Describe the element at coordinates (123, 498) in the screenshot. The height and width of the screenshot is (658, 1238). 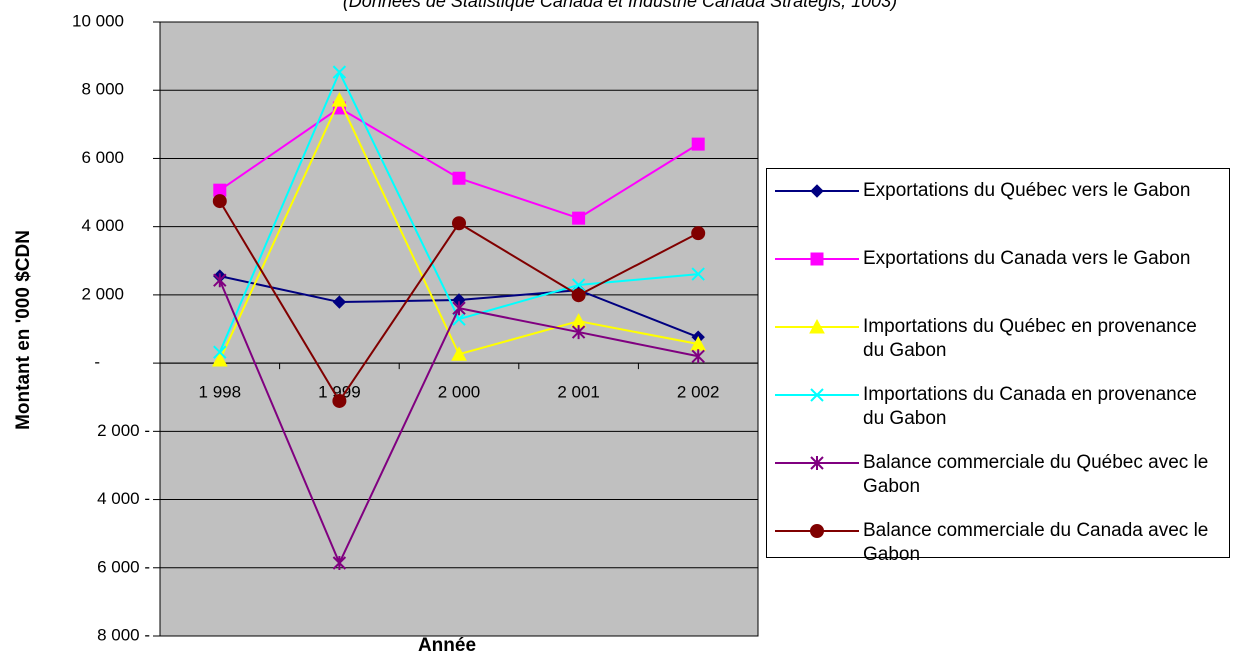
I see `y-tick-label: 4 000 -` at that location.